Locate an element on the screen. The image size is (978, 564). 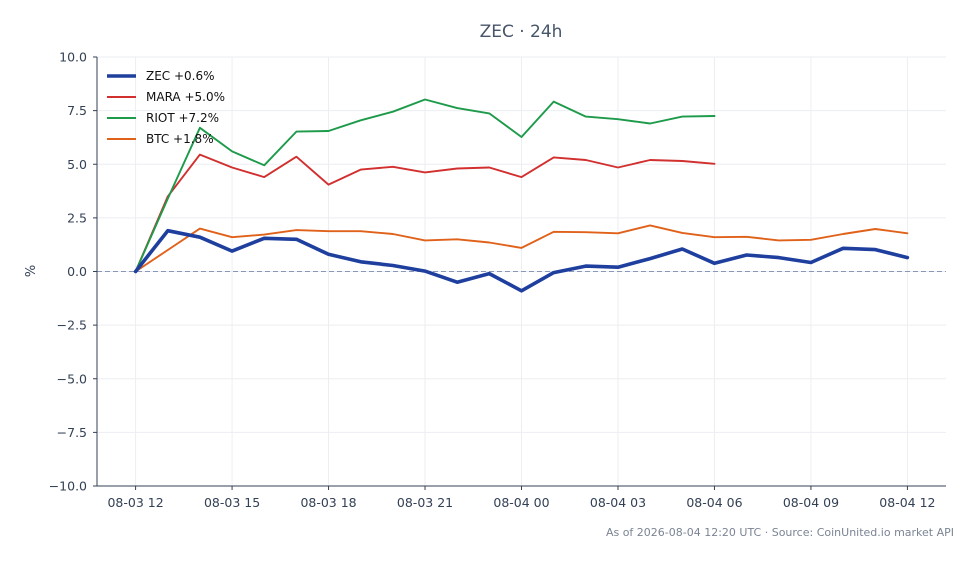
x-tick-label: 08-03 12 is located at coordinates (135, 502).